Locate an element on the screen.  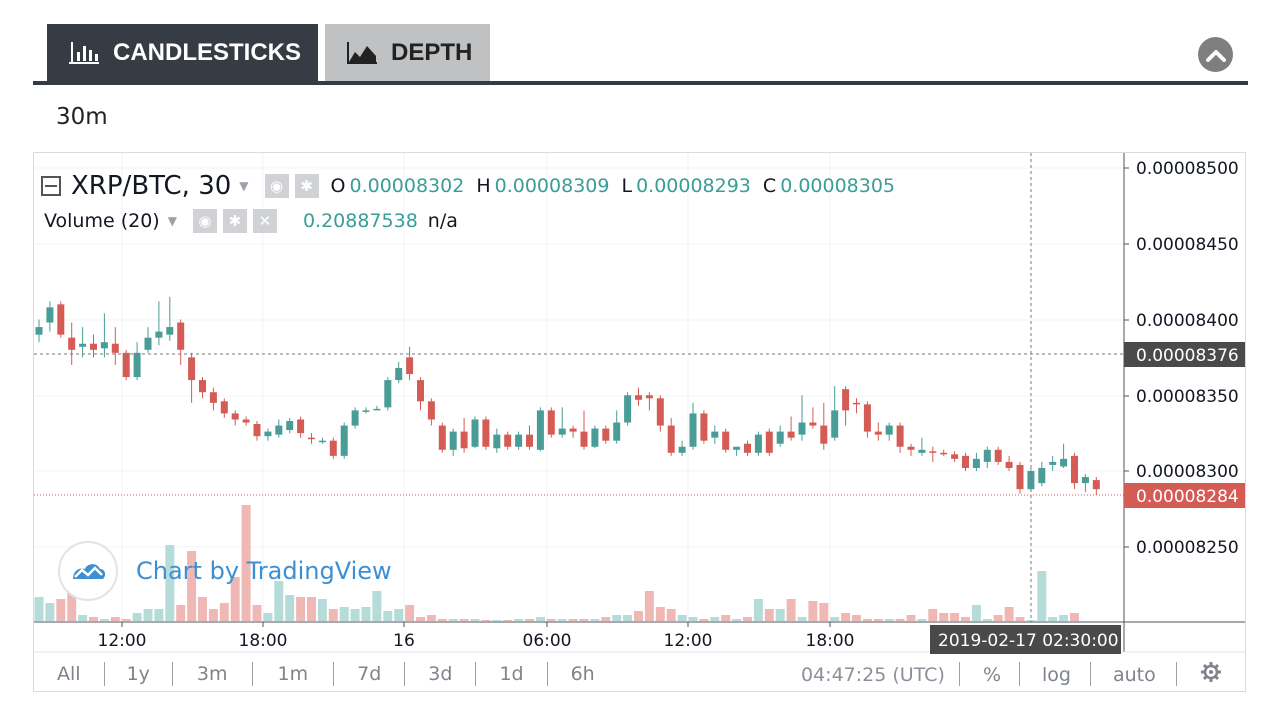
crosshair-price-label: 0.00008376 is located at coordinates (1187, 356).